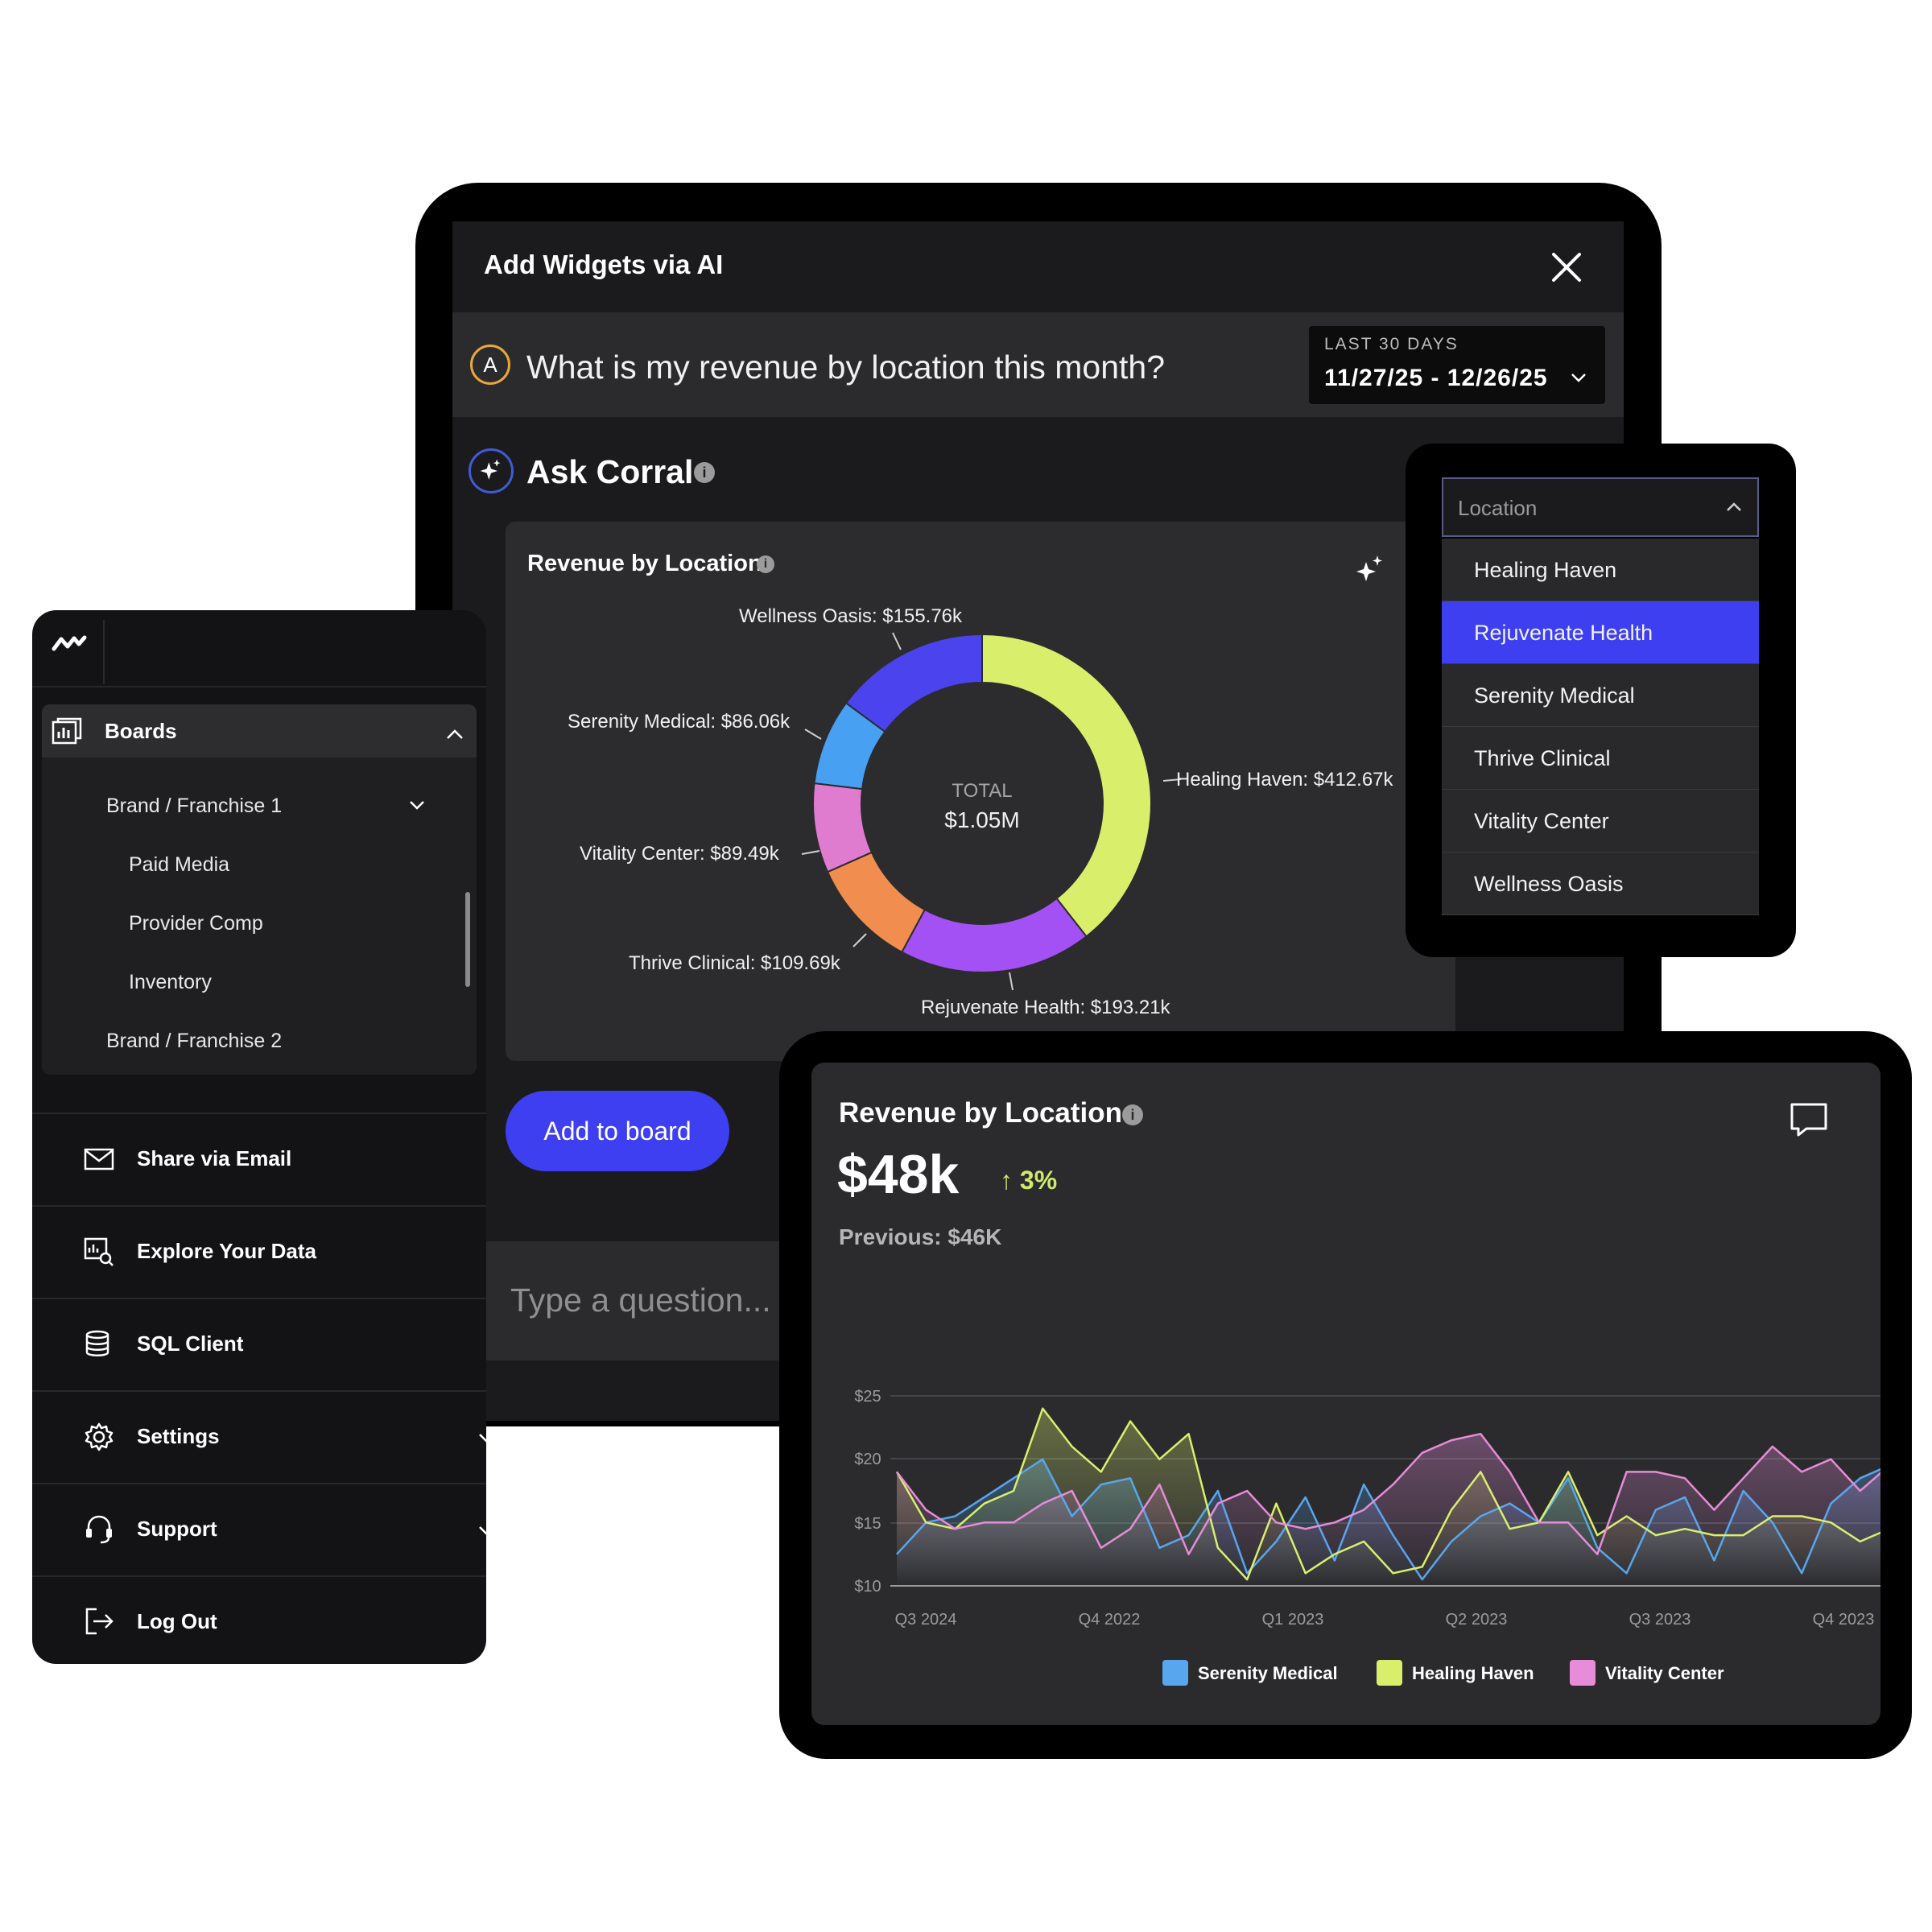 This screenshot has height=1932, width=1932. What do you see at coordinates (263, 1529) in the screenshot?
I see `support-item: Support` at bounding box center [263, 1529].